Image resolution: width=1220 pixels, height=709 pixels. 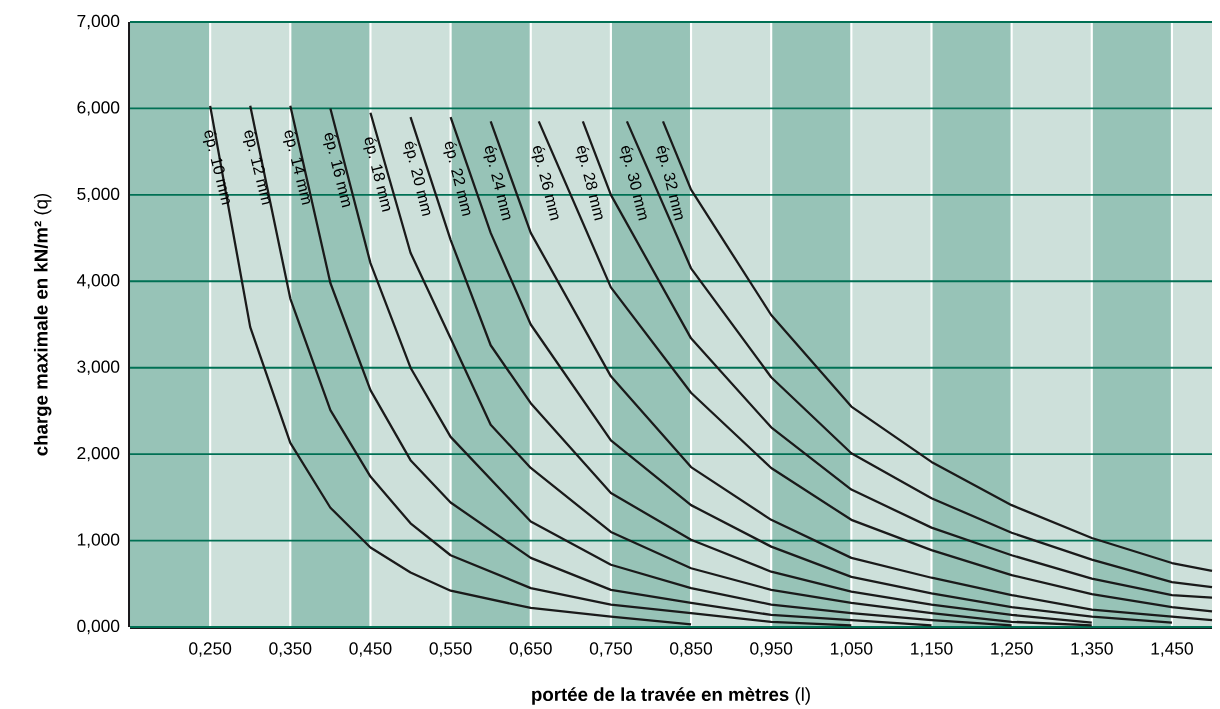 I want to click on x-tick-label: 0,550, so click(x=450, y=649).